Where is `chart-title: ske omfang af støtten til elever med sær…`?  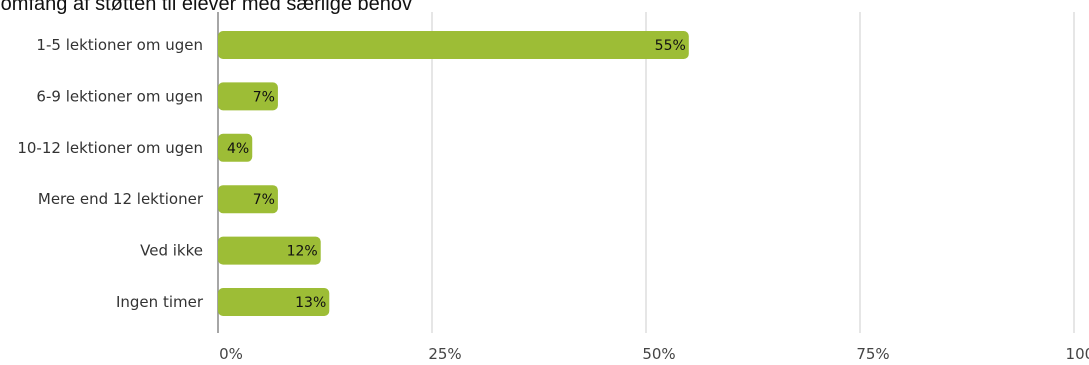 chart-title: ske omfang af støtten til elever med sær… is located at coordinates (206, 7).